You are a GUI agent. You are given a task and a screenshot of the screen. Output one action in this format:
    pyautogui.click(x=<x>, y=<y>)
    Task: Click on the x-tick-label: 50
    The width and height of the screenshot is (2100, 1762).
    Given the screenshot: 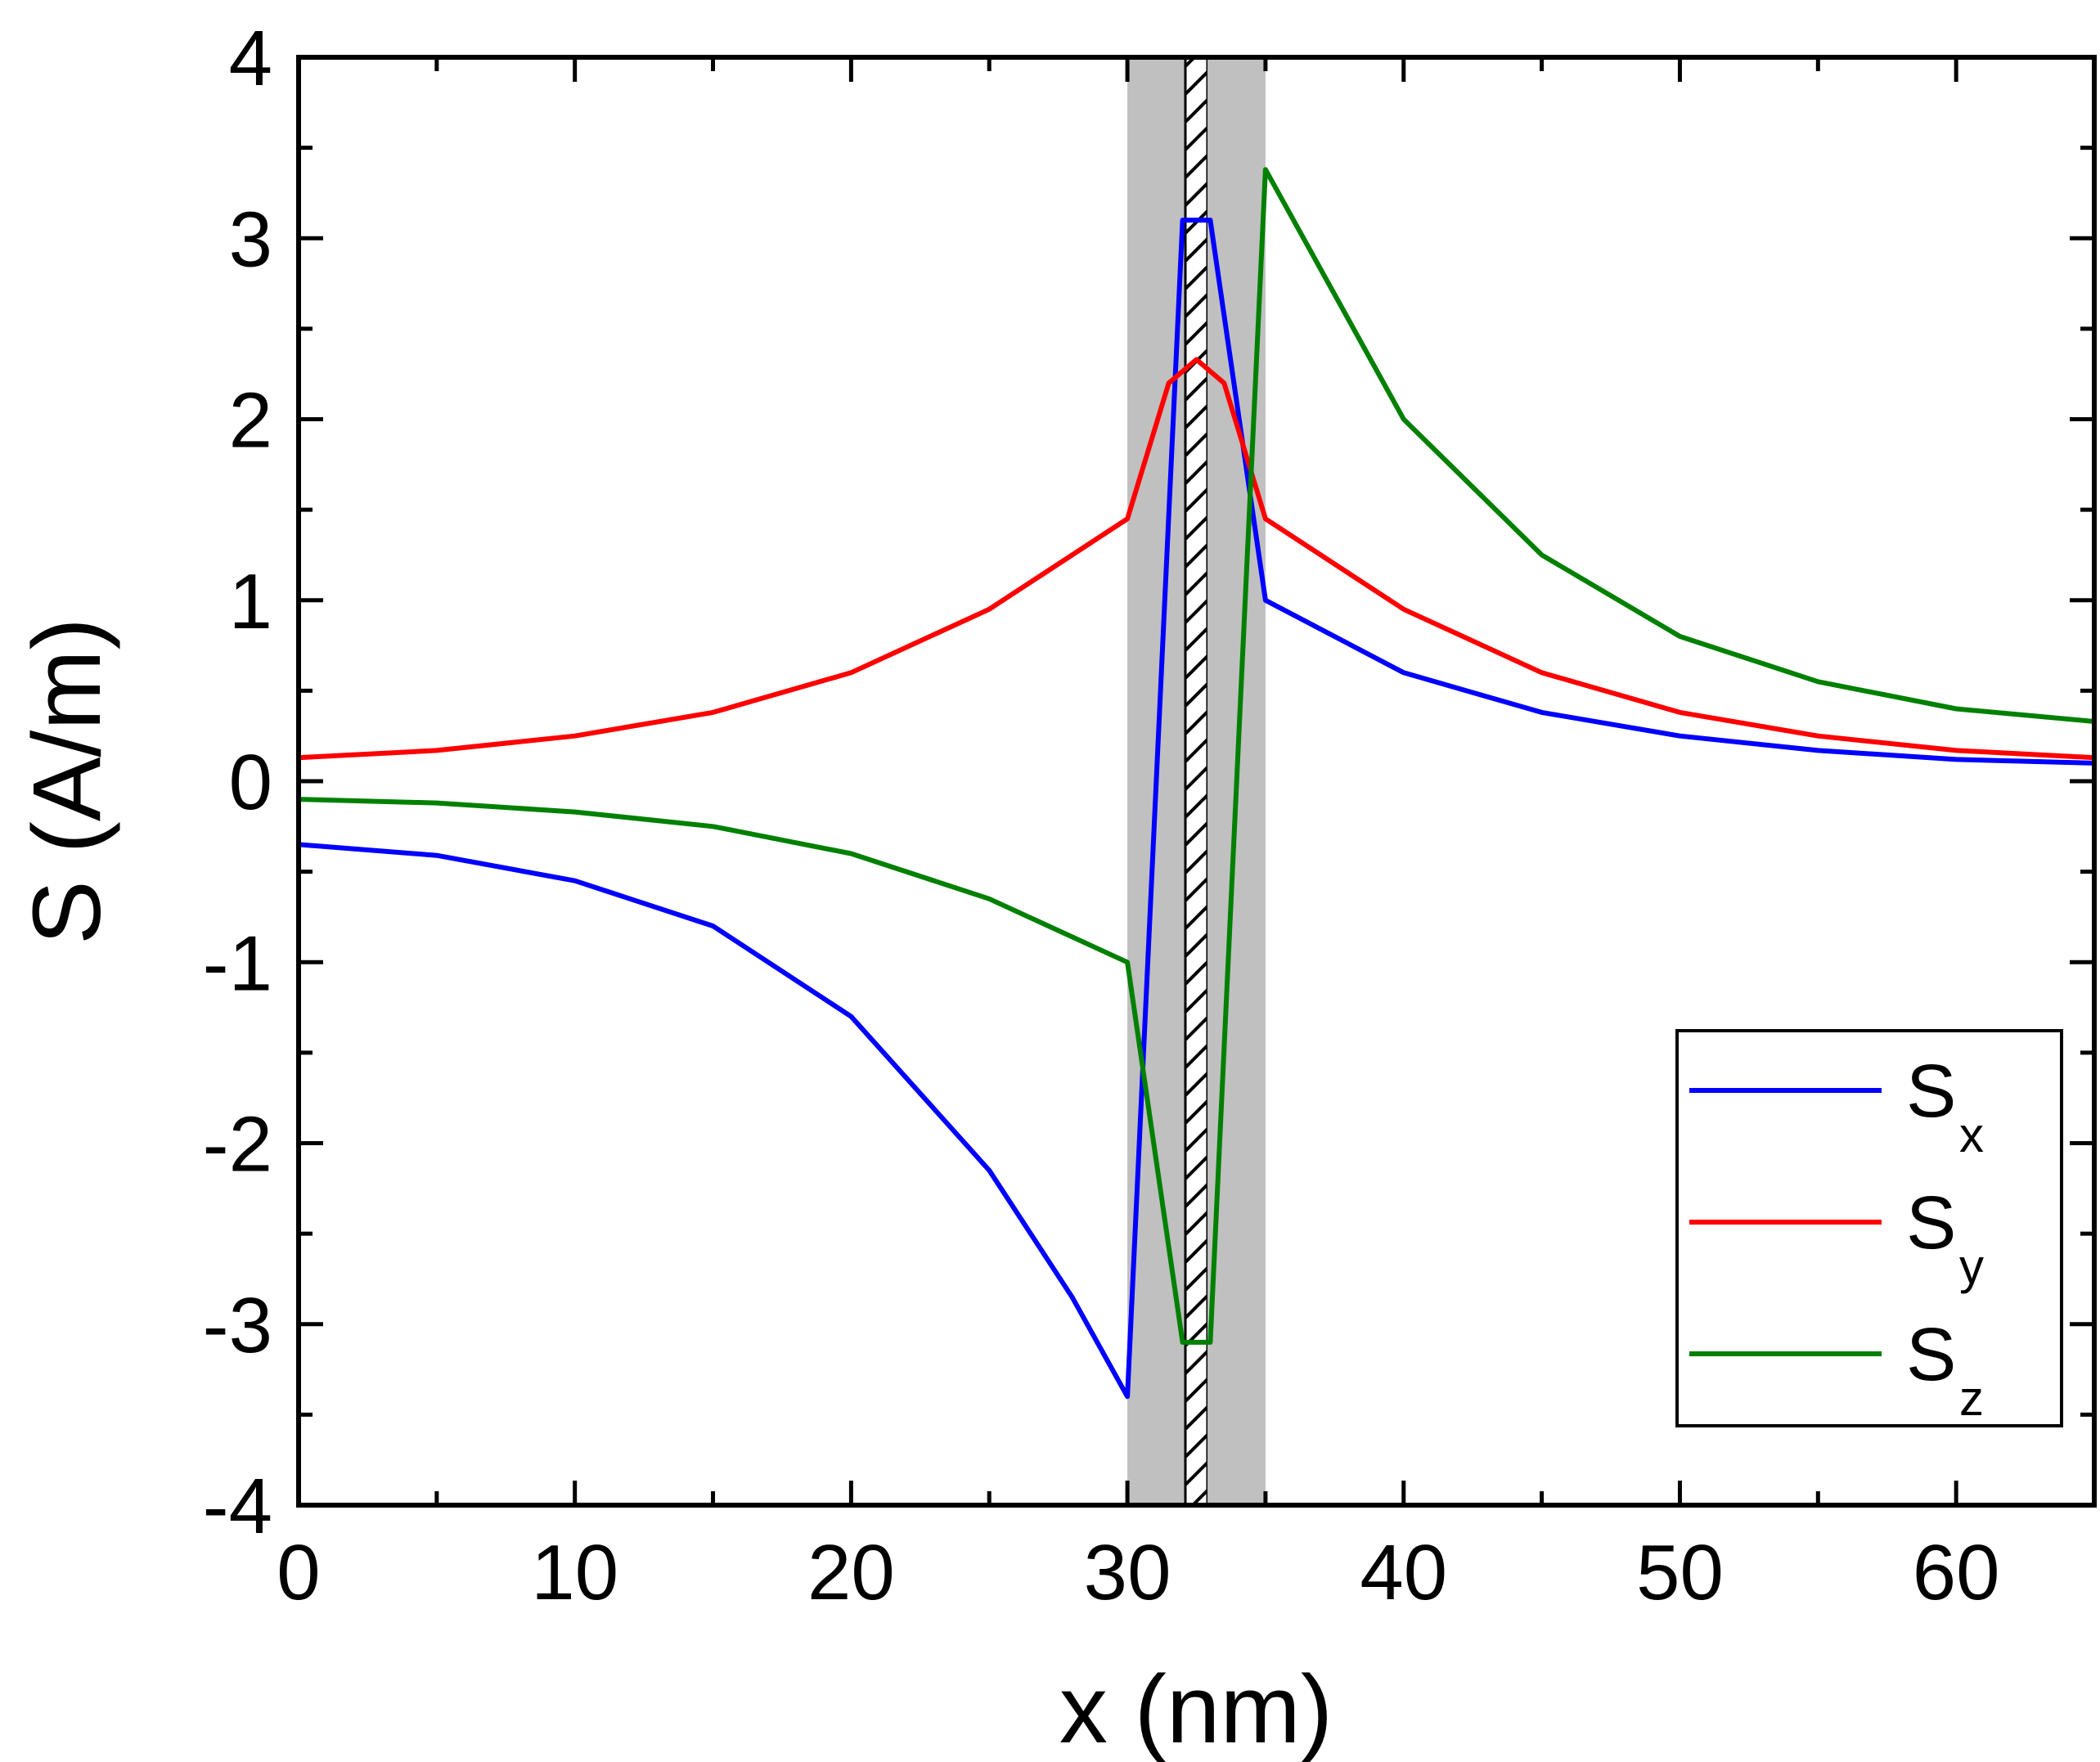 What is the action you would take?
    pyautogui.click(x=1680, y=1573)
    